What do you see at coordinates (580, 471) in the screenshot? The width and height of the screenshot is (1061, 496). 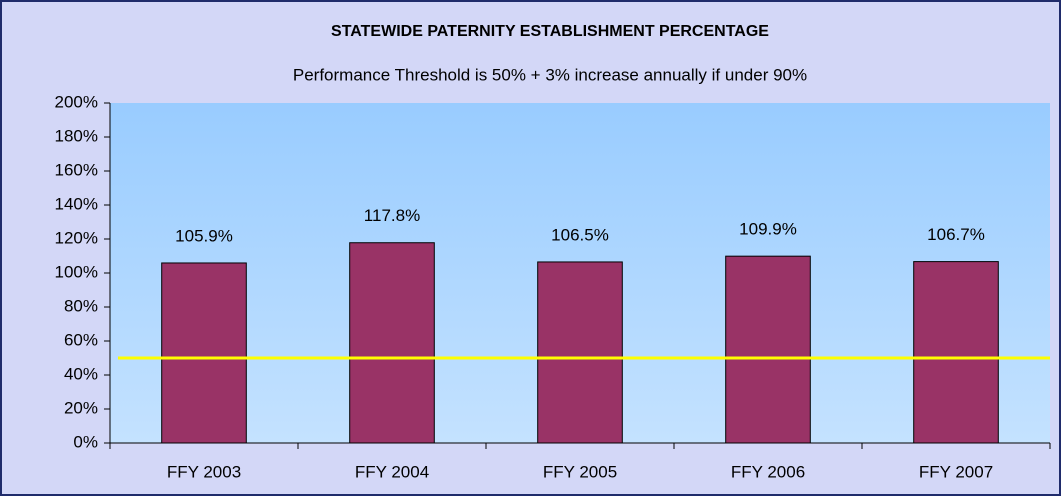 I see `x-tick-label: FFY 2005` at bounding box center [580, 471].